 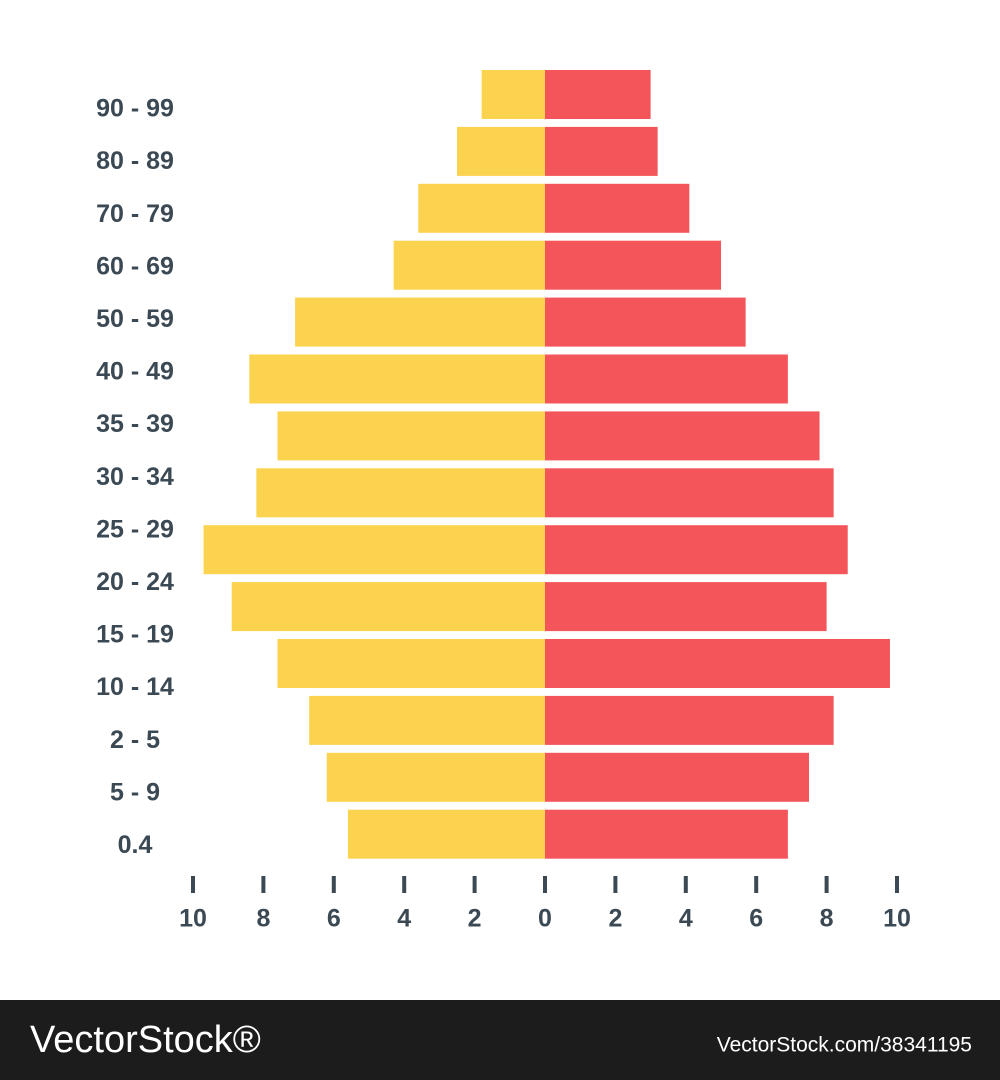 What do you see at coordinates (135, 424) in the screenshot?
I see `category-label: 35 - 39` at bounding box center [135, 424].